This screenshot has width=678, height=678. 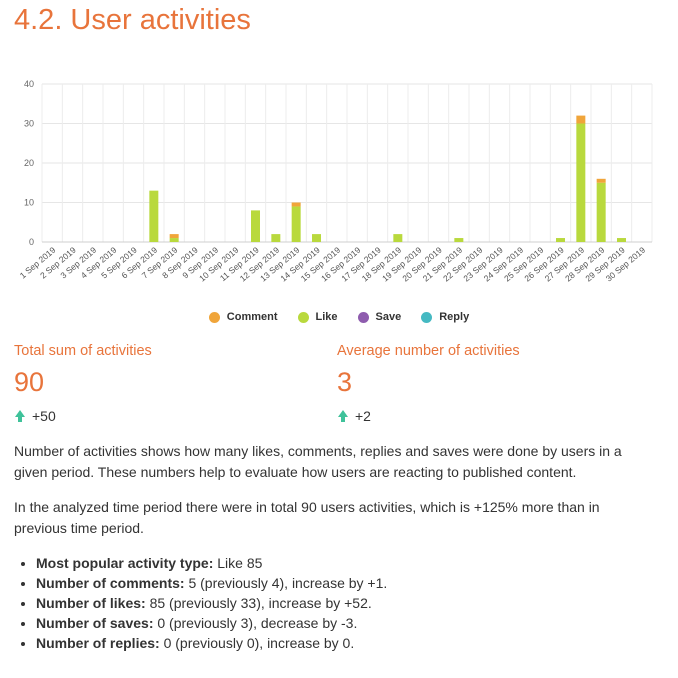 I want to click on list-item-text: Like 85, so click(x=238, y=563).